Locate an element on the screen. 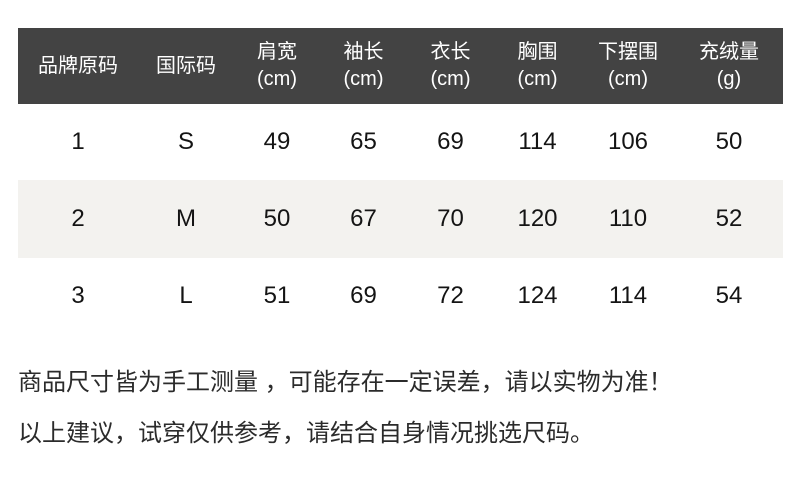 The height and width of the screenshot is (477, 800). column-header-label: 衣长 is located at coordinates (450, 52).